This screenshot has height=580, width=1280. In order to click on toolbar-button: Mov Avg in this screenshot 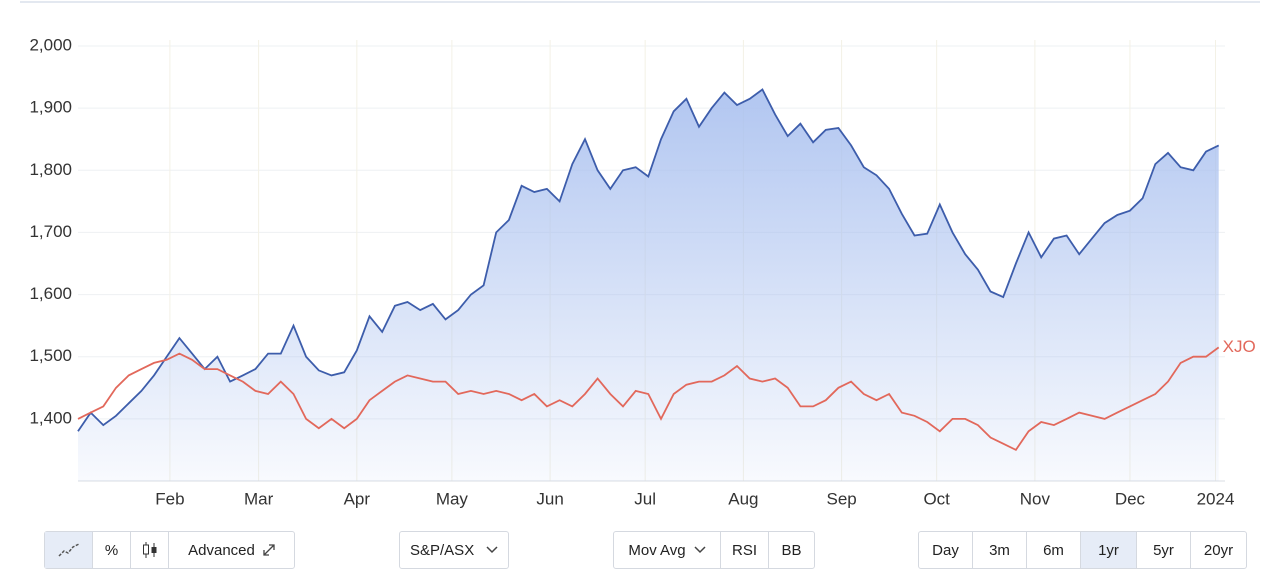, I will do `click(667, 550)`.